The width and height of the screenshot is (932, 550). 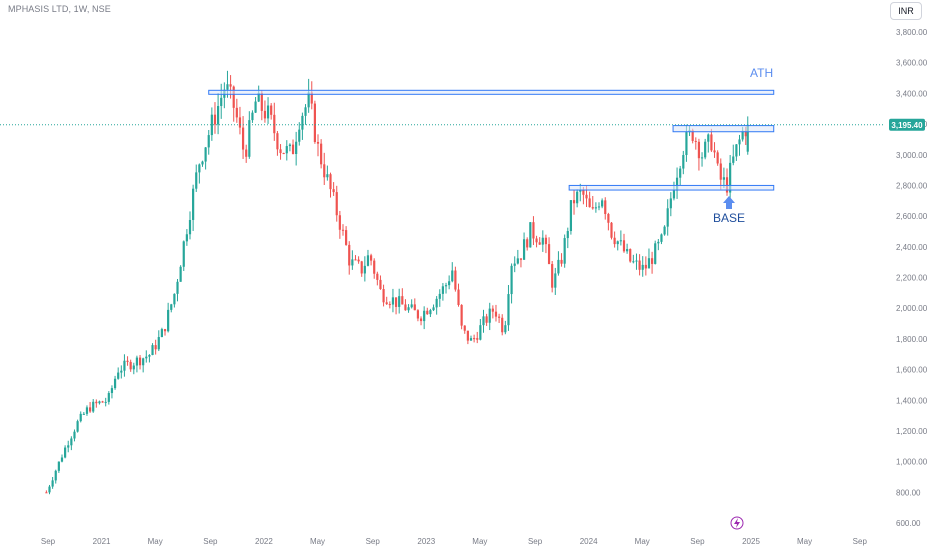 What do you see at coordinates (102, 541) in the screenshot?
I see `x-tick-label: 2021` at bounding box center [102, 541].